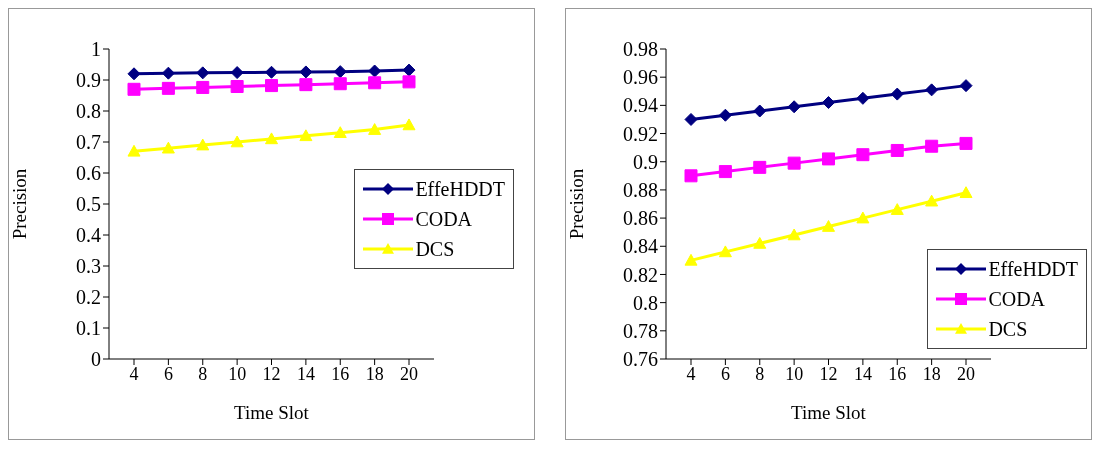 This screenshot has height=455, width=1103. I want to click on y-tick-label: 0.3, so click(88, 266).